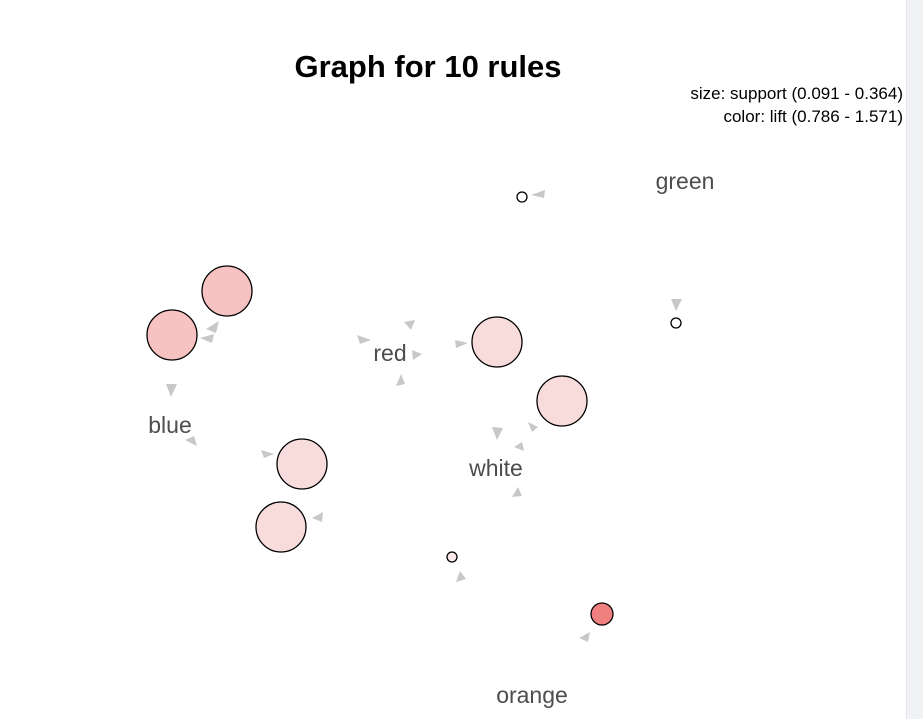  Describe the element at coordinates (495, 468) in the screenshot. I see `item-label-white: white` at that location.